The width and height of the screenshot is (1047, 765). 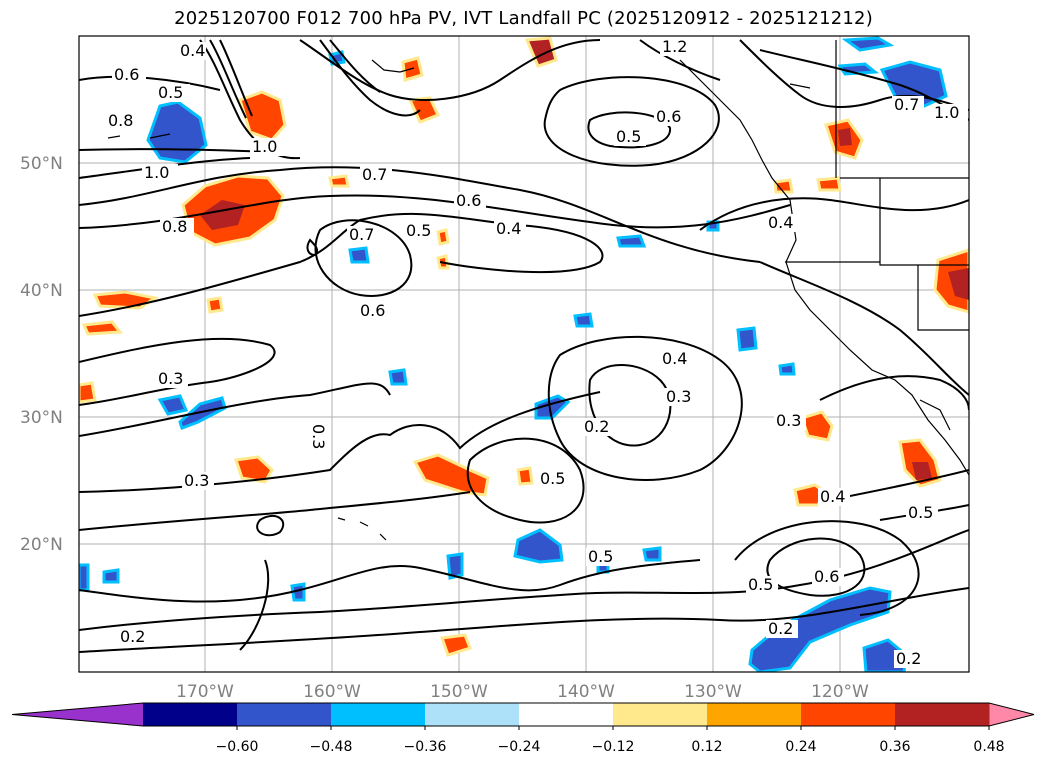 I want to click on lat-label: 50°N, so click(x=41, y=164).